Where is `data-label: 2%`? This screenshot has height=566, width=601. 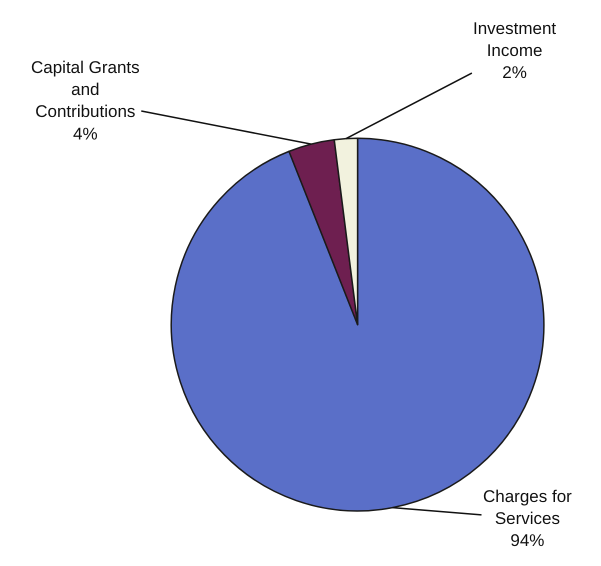
data-label: 2% is located at coordinates (514, 72).